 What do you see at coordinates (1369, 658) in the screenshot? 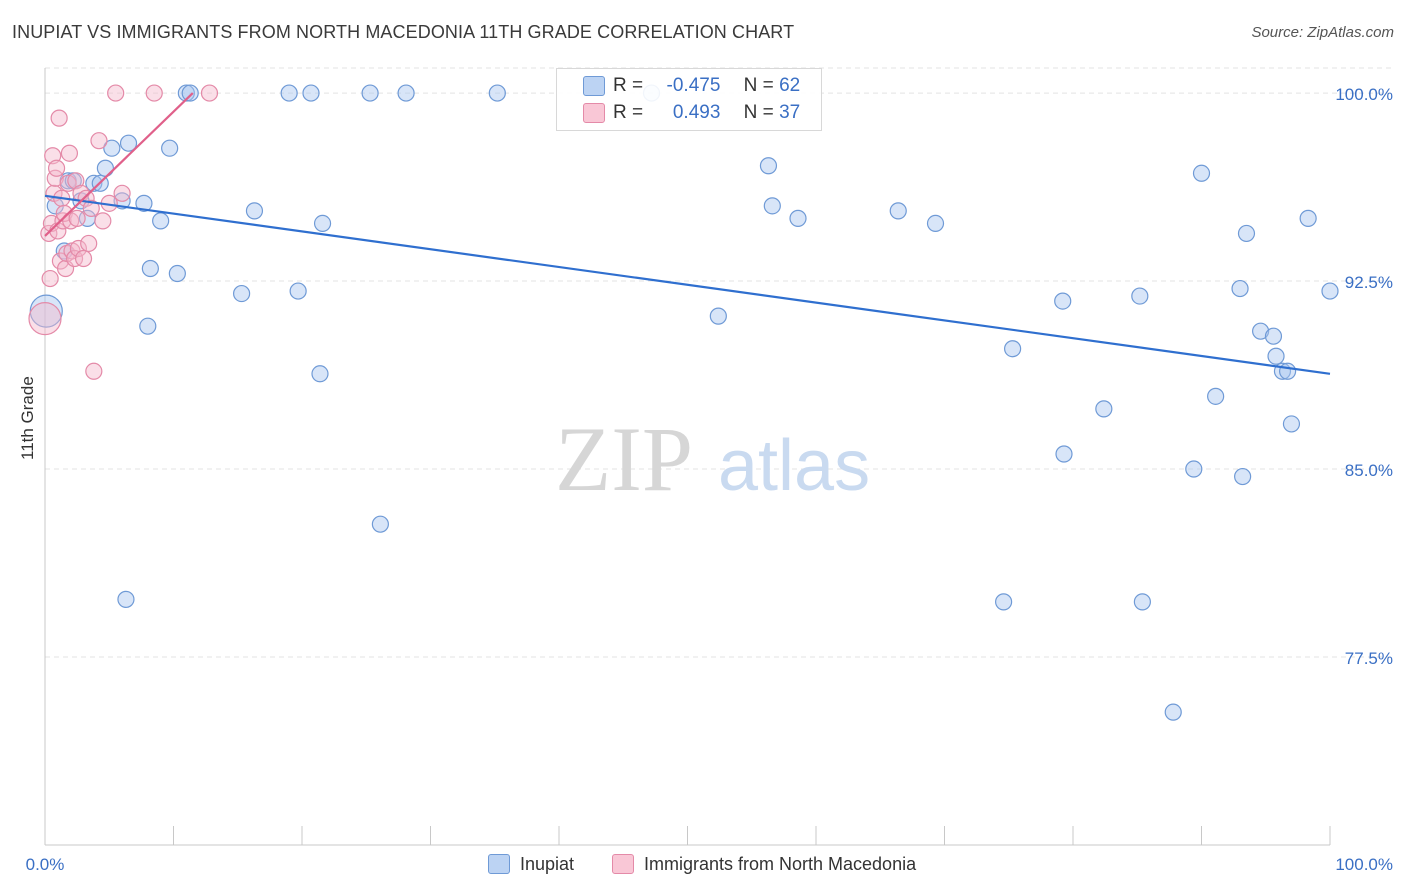
I see `y-tick-label: 77.5%` at bounding box center [1369, 658].